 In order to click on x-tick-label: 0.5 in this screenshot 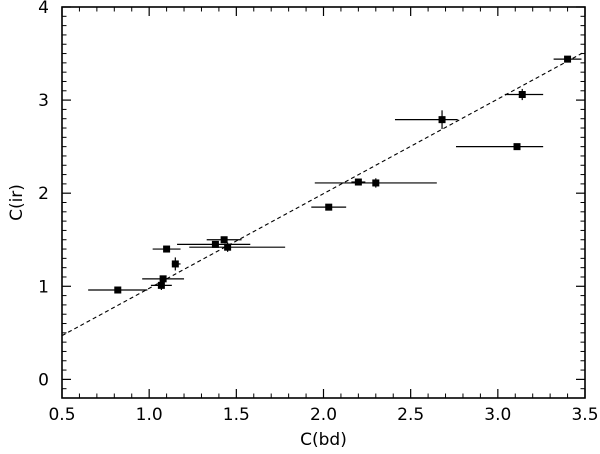, I will do `click(61, 415)`.